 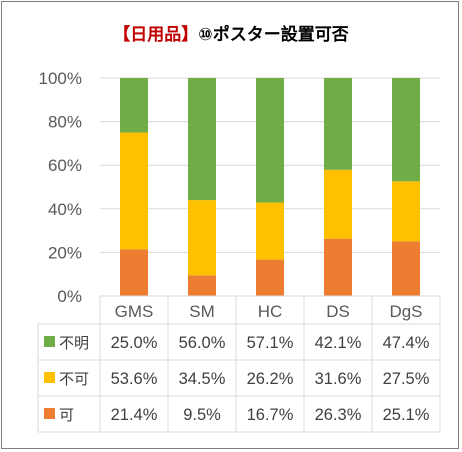 What do you see at coordinates (155, 34) in the screenshot?
I see `chart-title-bracket: 【日用品】` at bounding box center [155, 34].